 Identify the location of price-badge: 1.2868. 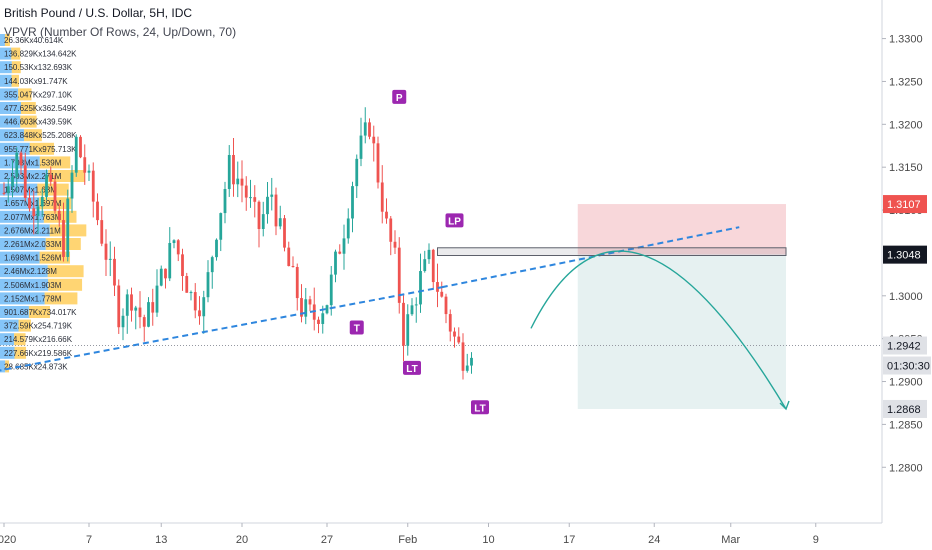
(904, 410).